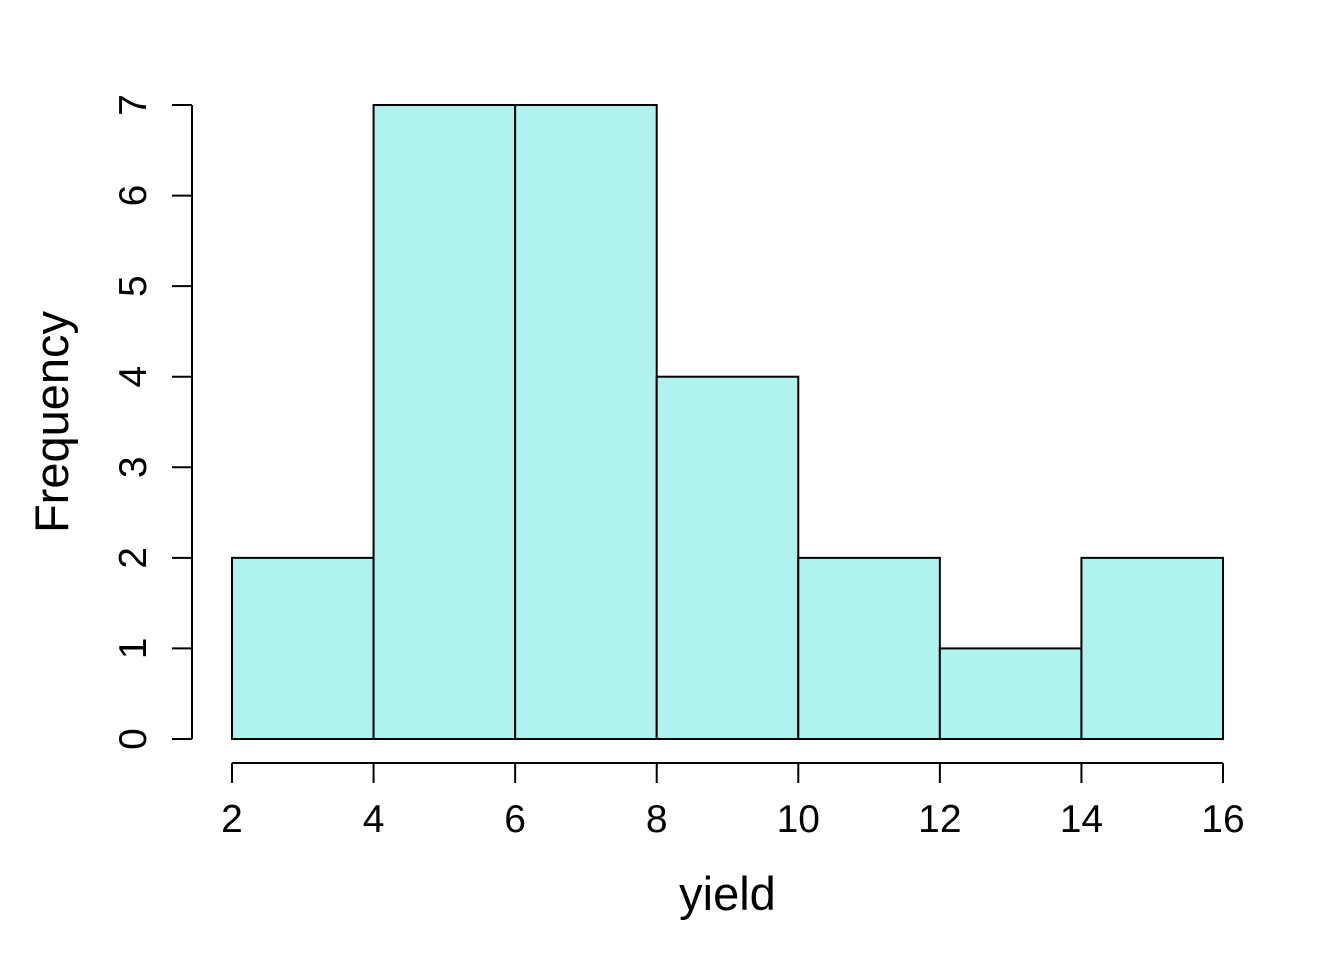 The height and width of the screenshot is (960, 1344). I want to click on x-tick-label: 4, so click(374, 819).